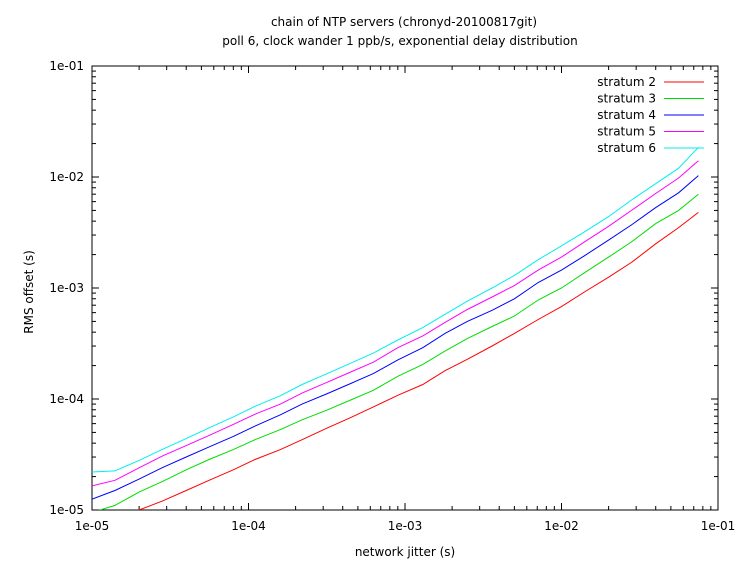 The width and height of the screenshot is (738, 563). I want to click on legend-label: stratum 6, so click(626, 148).